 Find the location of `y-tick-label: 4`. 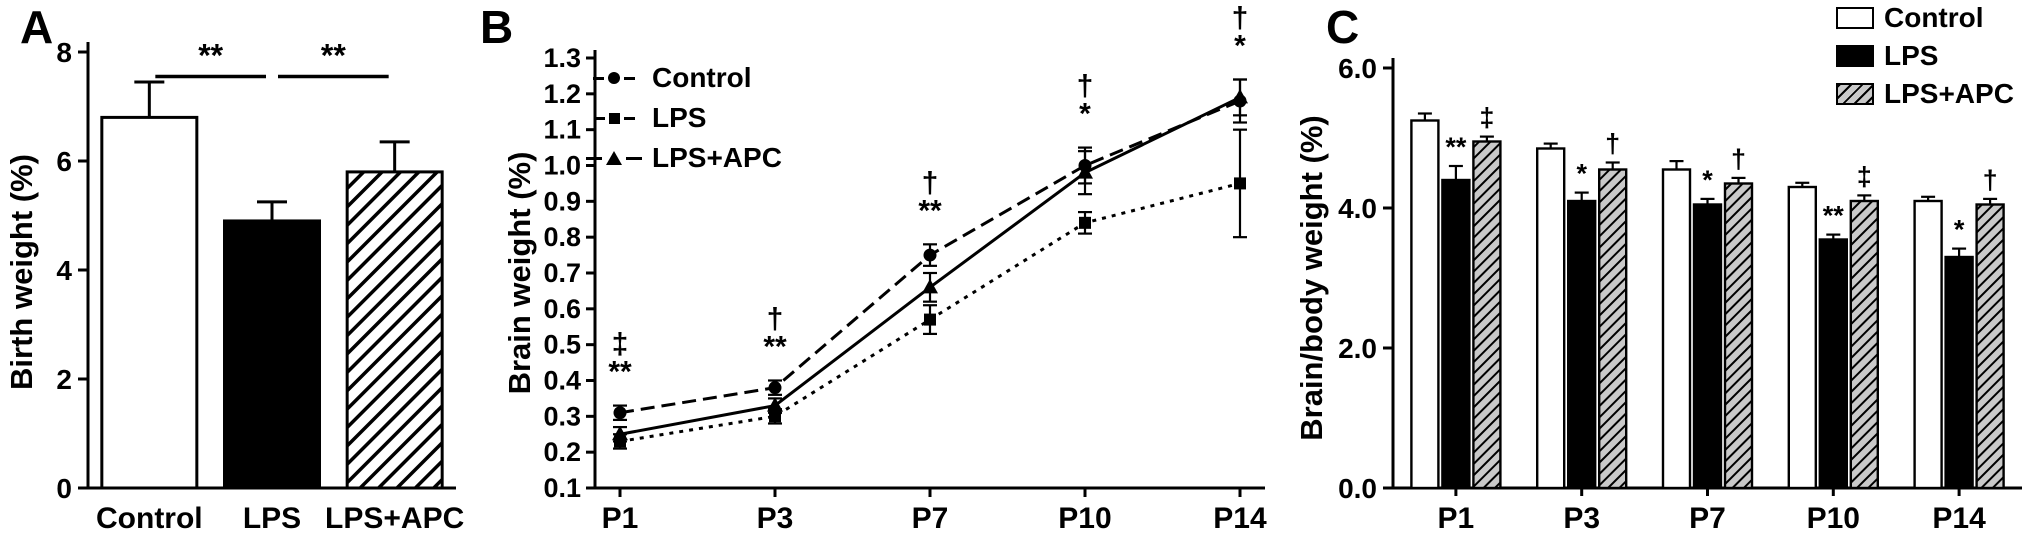

y-tick-label: 4 is located at coordinates (64, 270).